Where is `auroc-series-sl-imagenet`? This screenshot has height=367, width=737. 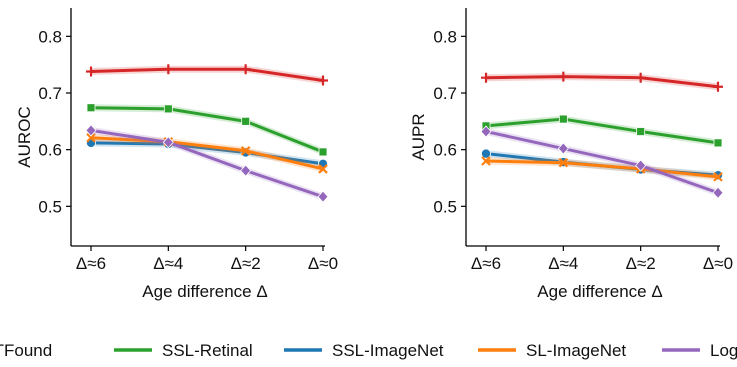
auroc-series-sl-imagenet is located at coordinates (207, 153).